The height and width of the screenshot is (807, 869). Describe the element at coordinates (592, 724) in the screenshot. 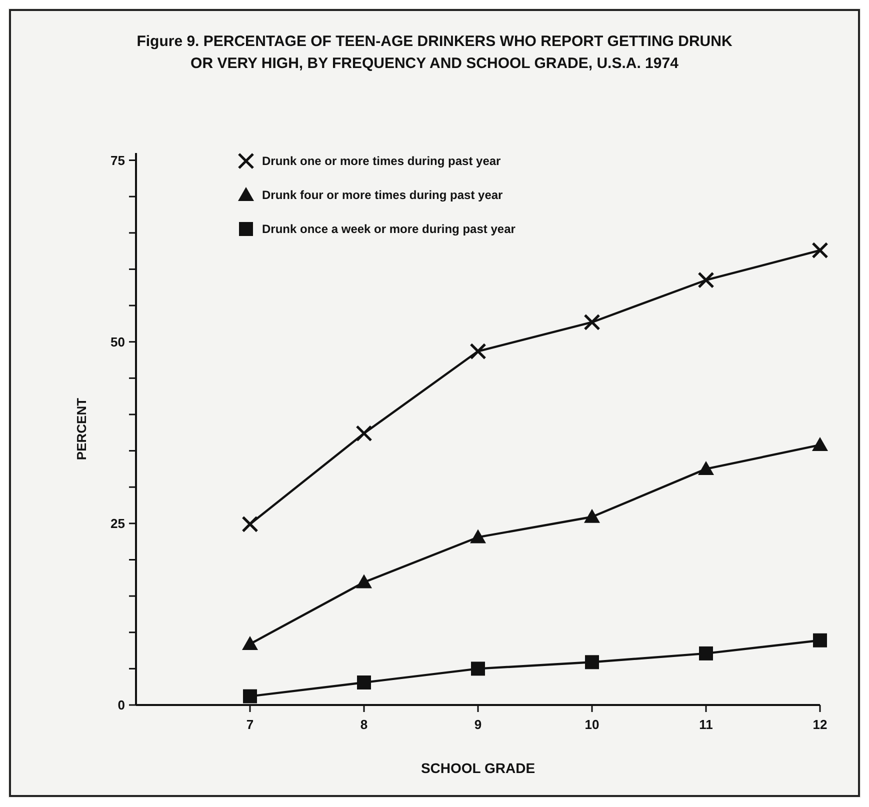

I see `x-tick-label: 10` at that location.